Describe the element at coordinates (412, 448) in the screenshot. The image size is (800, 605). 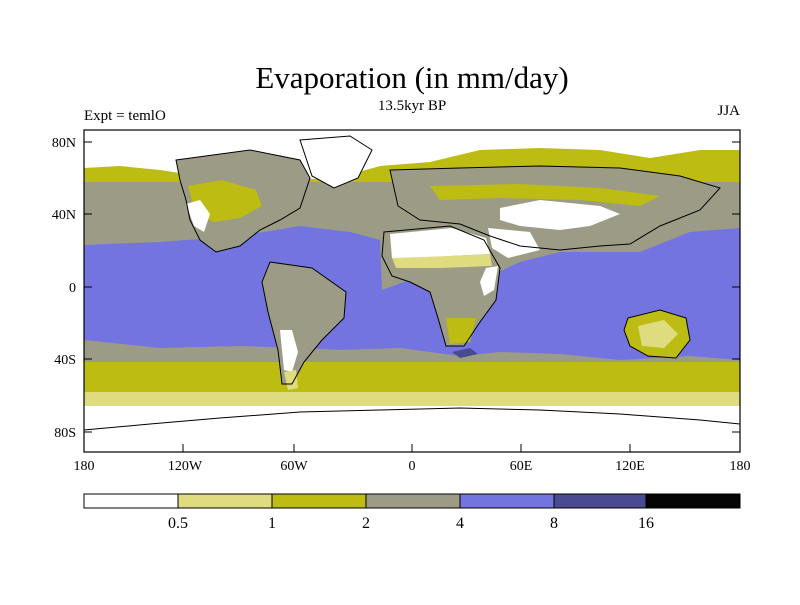
I see `lon-ticks` at that location.